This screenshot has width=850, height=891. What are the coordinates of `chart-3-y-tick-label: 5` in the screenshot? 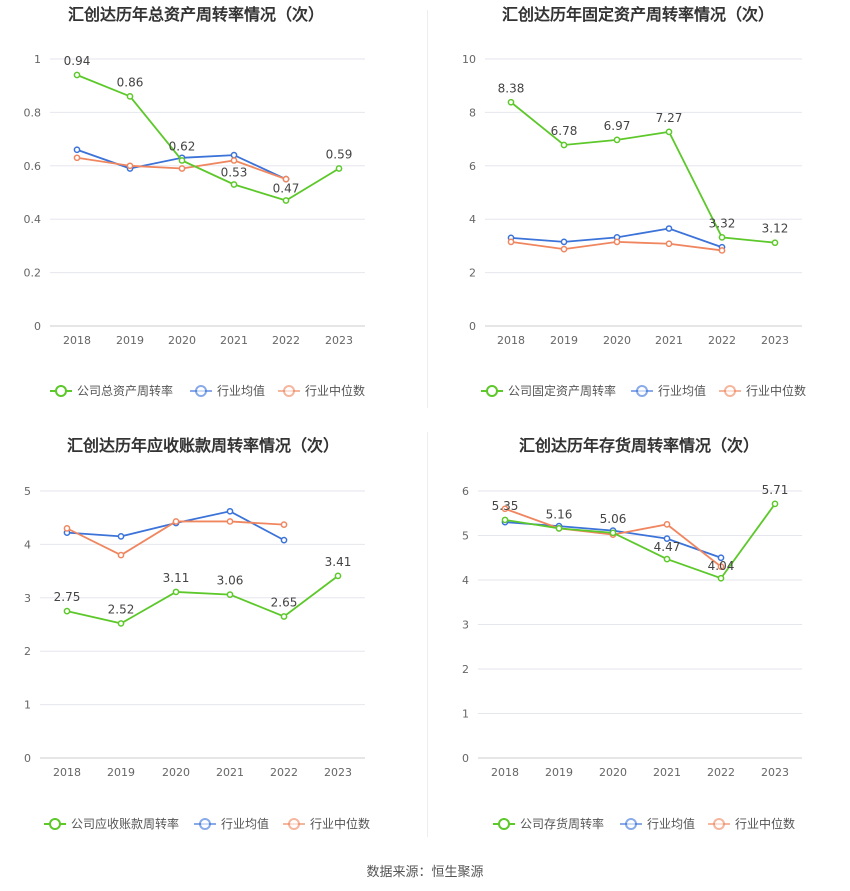 It's located at (27, 491).